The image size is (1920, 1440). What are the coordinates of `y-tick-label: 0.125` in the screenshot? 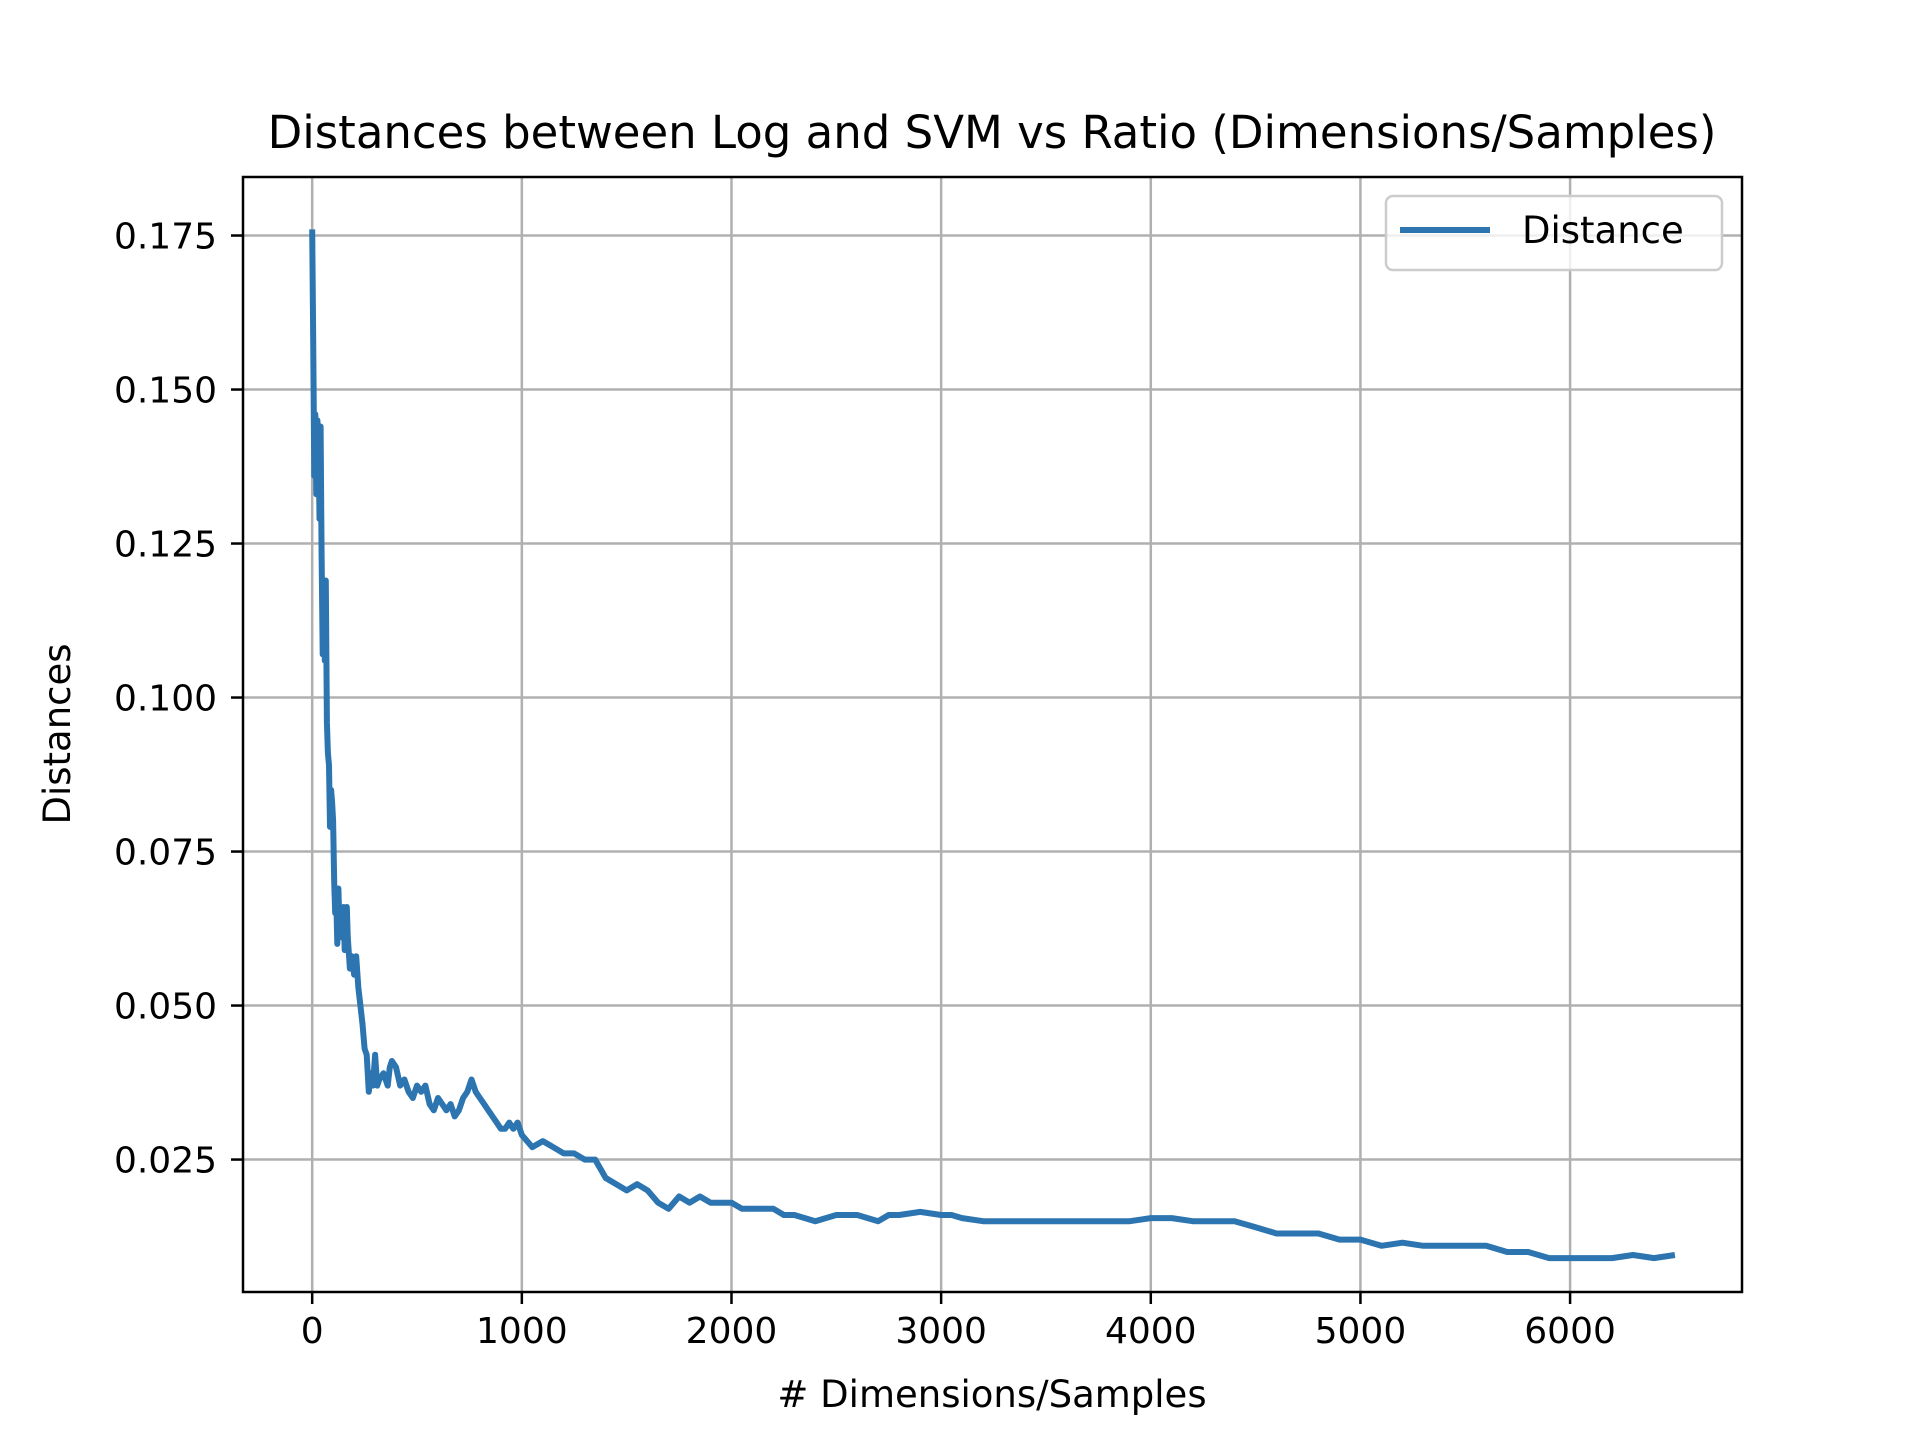 It's located at (165, 545).